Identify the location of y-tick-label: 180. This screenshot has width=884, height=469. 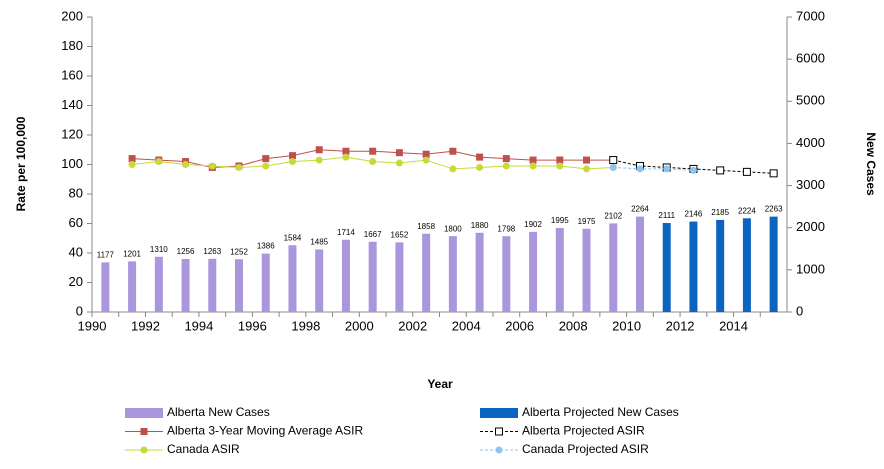
(72, 45).